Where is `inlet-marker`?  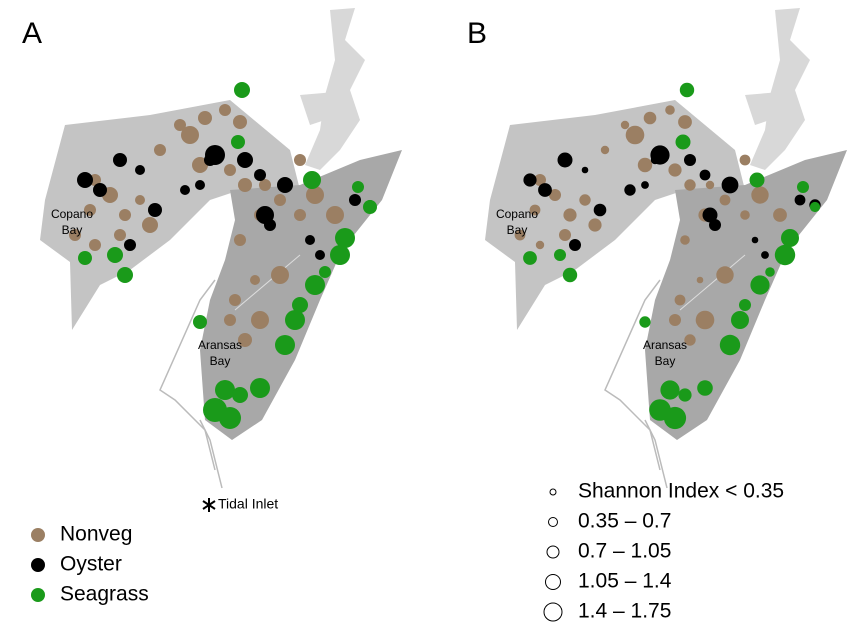
inlet-marker is located at coordinates (209, 505).